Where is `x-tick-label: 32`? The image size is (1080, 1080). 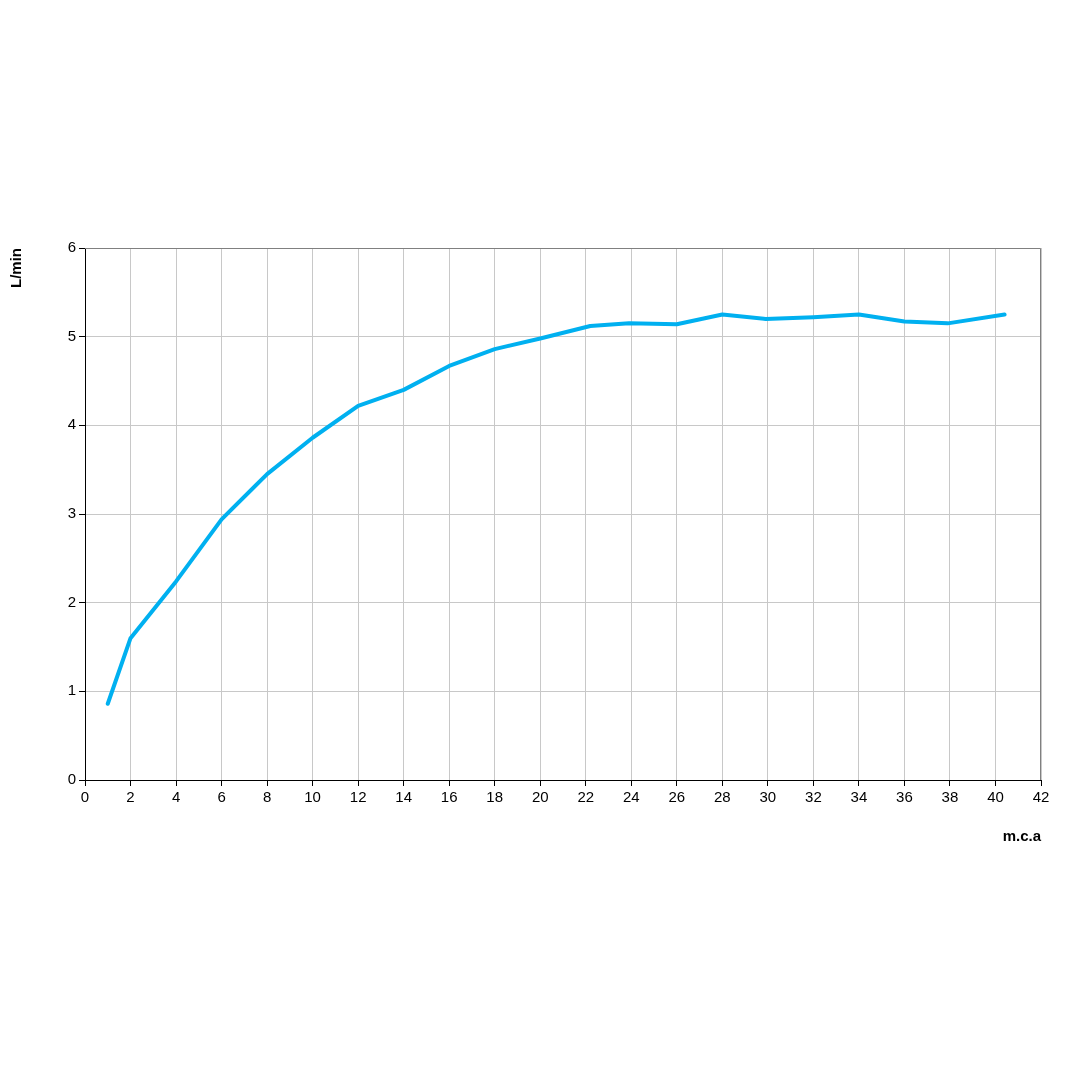 x-tick-label: 32 is located at coordinates (813, 797).